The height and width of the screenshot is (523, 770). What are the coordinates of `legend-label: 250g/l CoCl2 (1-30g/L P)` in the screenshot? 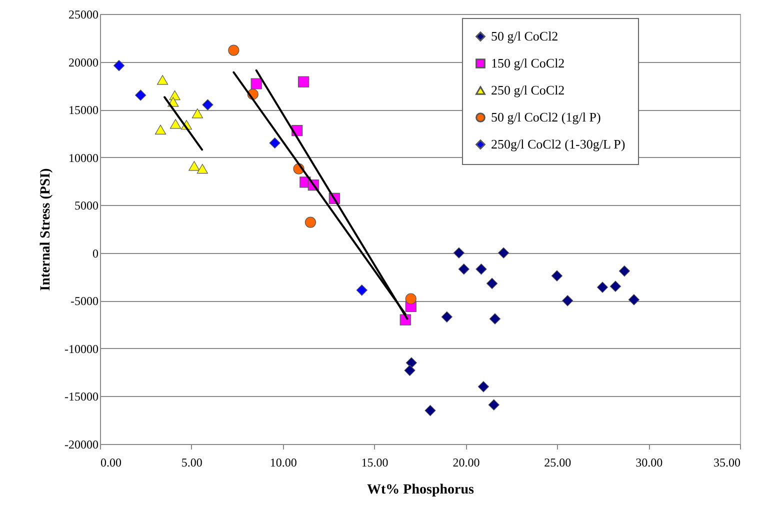 It's located at (558, 144).